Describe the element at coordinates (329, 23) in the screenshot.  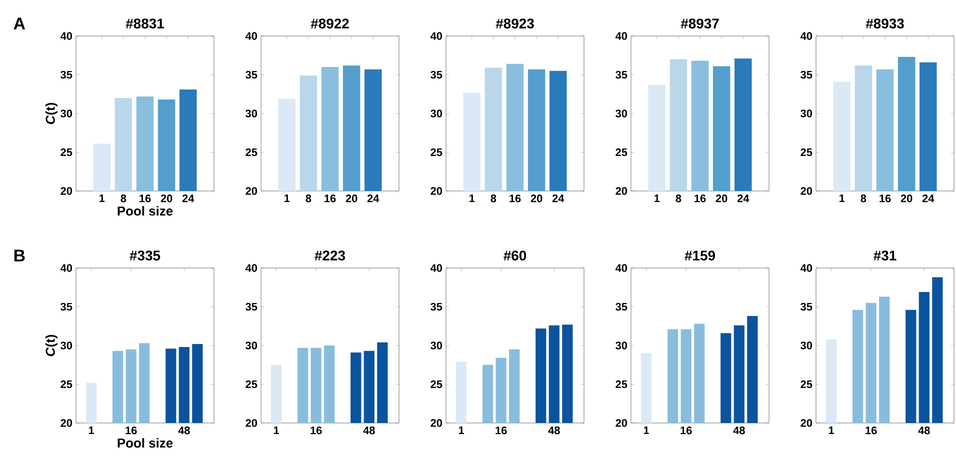
I see `chart-title: #8922` at that location.